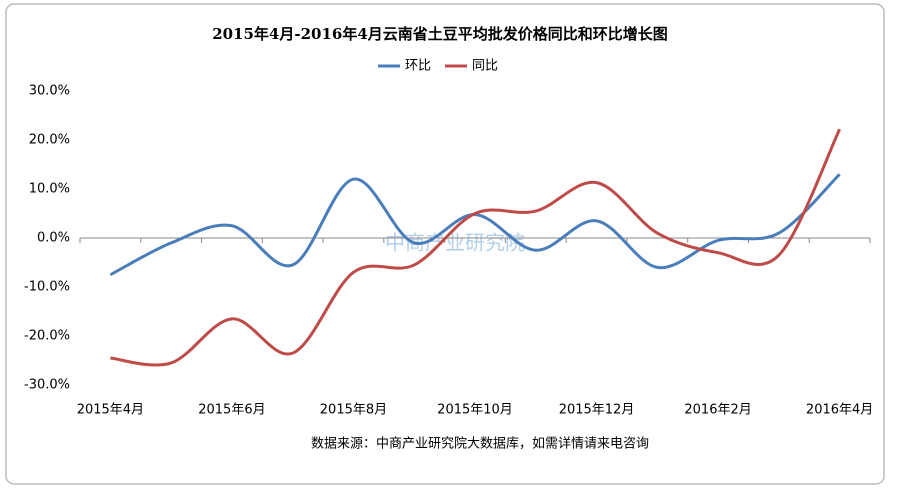 The width and height of the screenshot is (902, 494). I want to click on y-tick-label: -30.0%, so click(47, 385).